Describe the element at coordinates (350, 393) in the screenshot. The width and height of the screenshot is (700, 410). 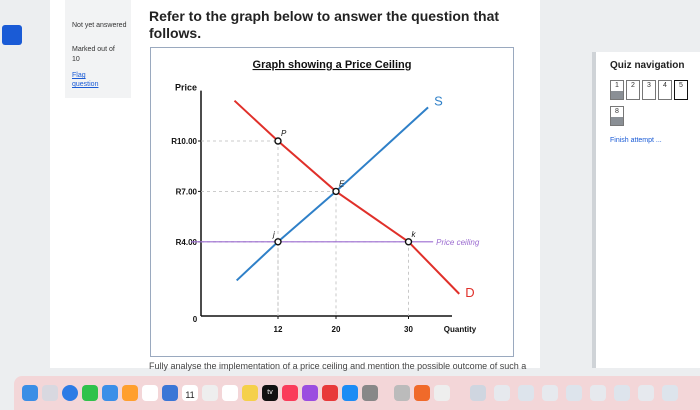
I see `appstore-icon` at that location.